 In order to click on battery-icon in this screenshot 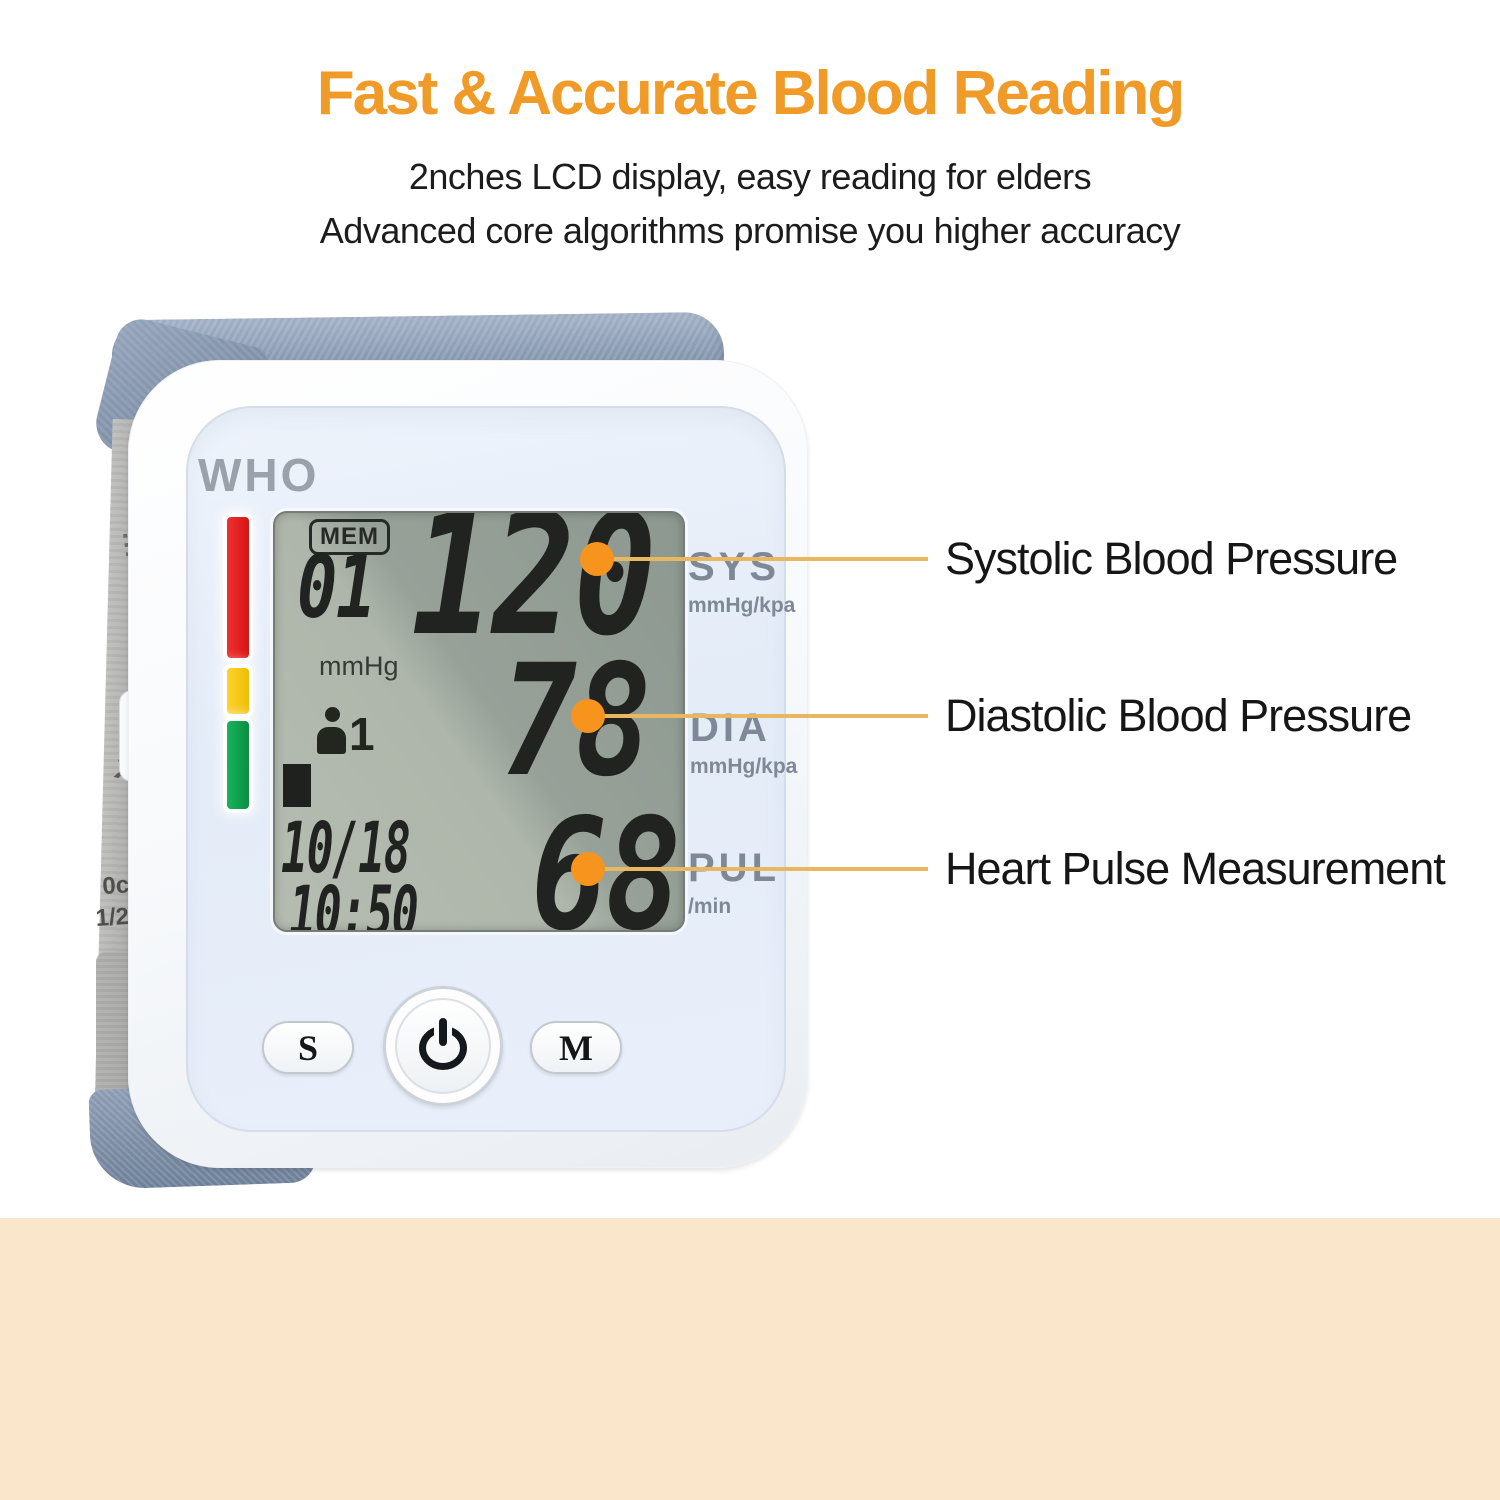, I will do `click(297, 785)`.